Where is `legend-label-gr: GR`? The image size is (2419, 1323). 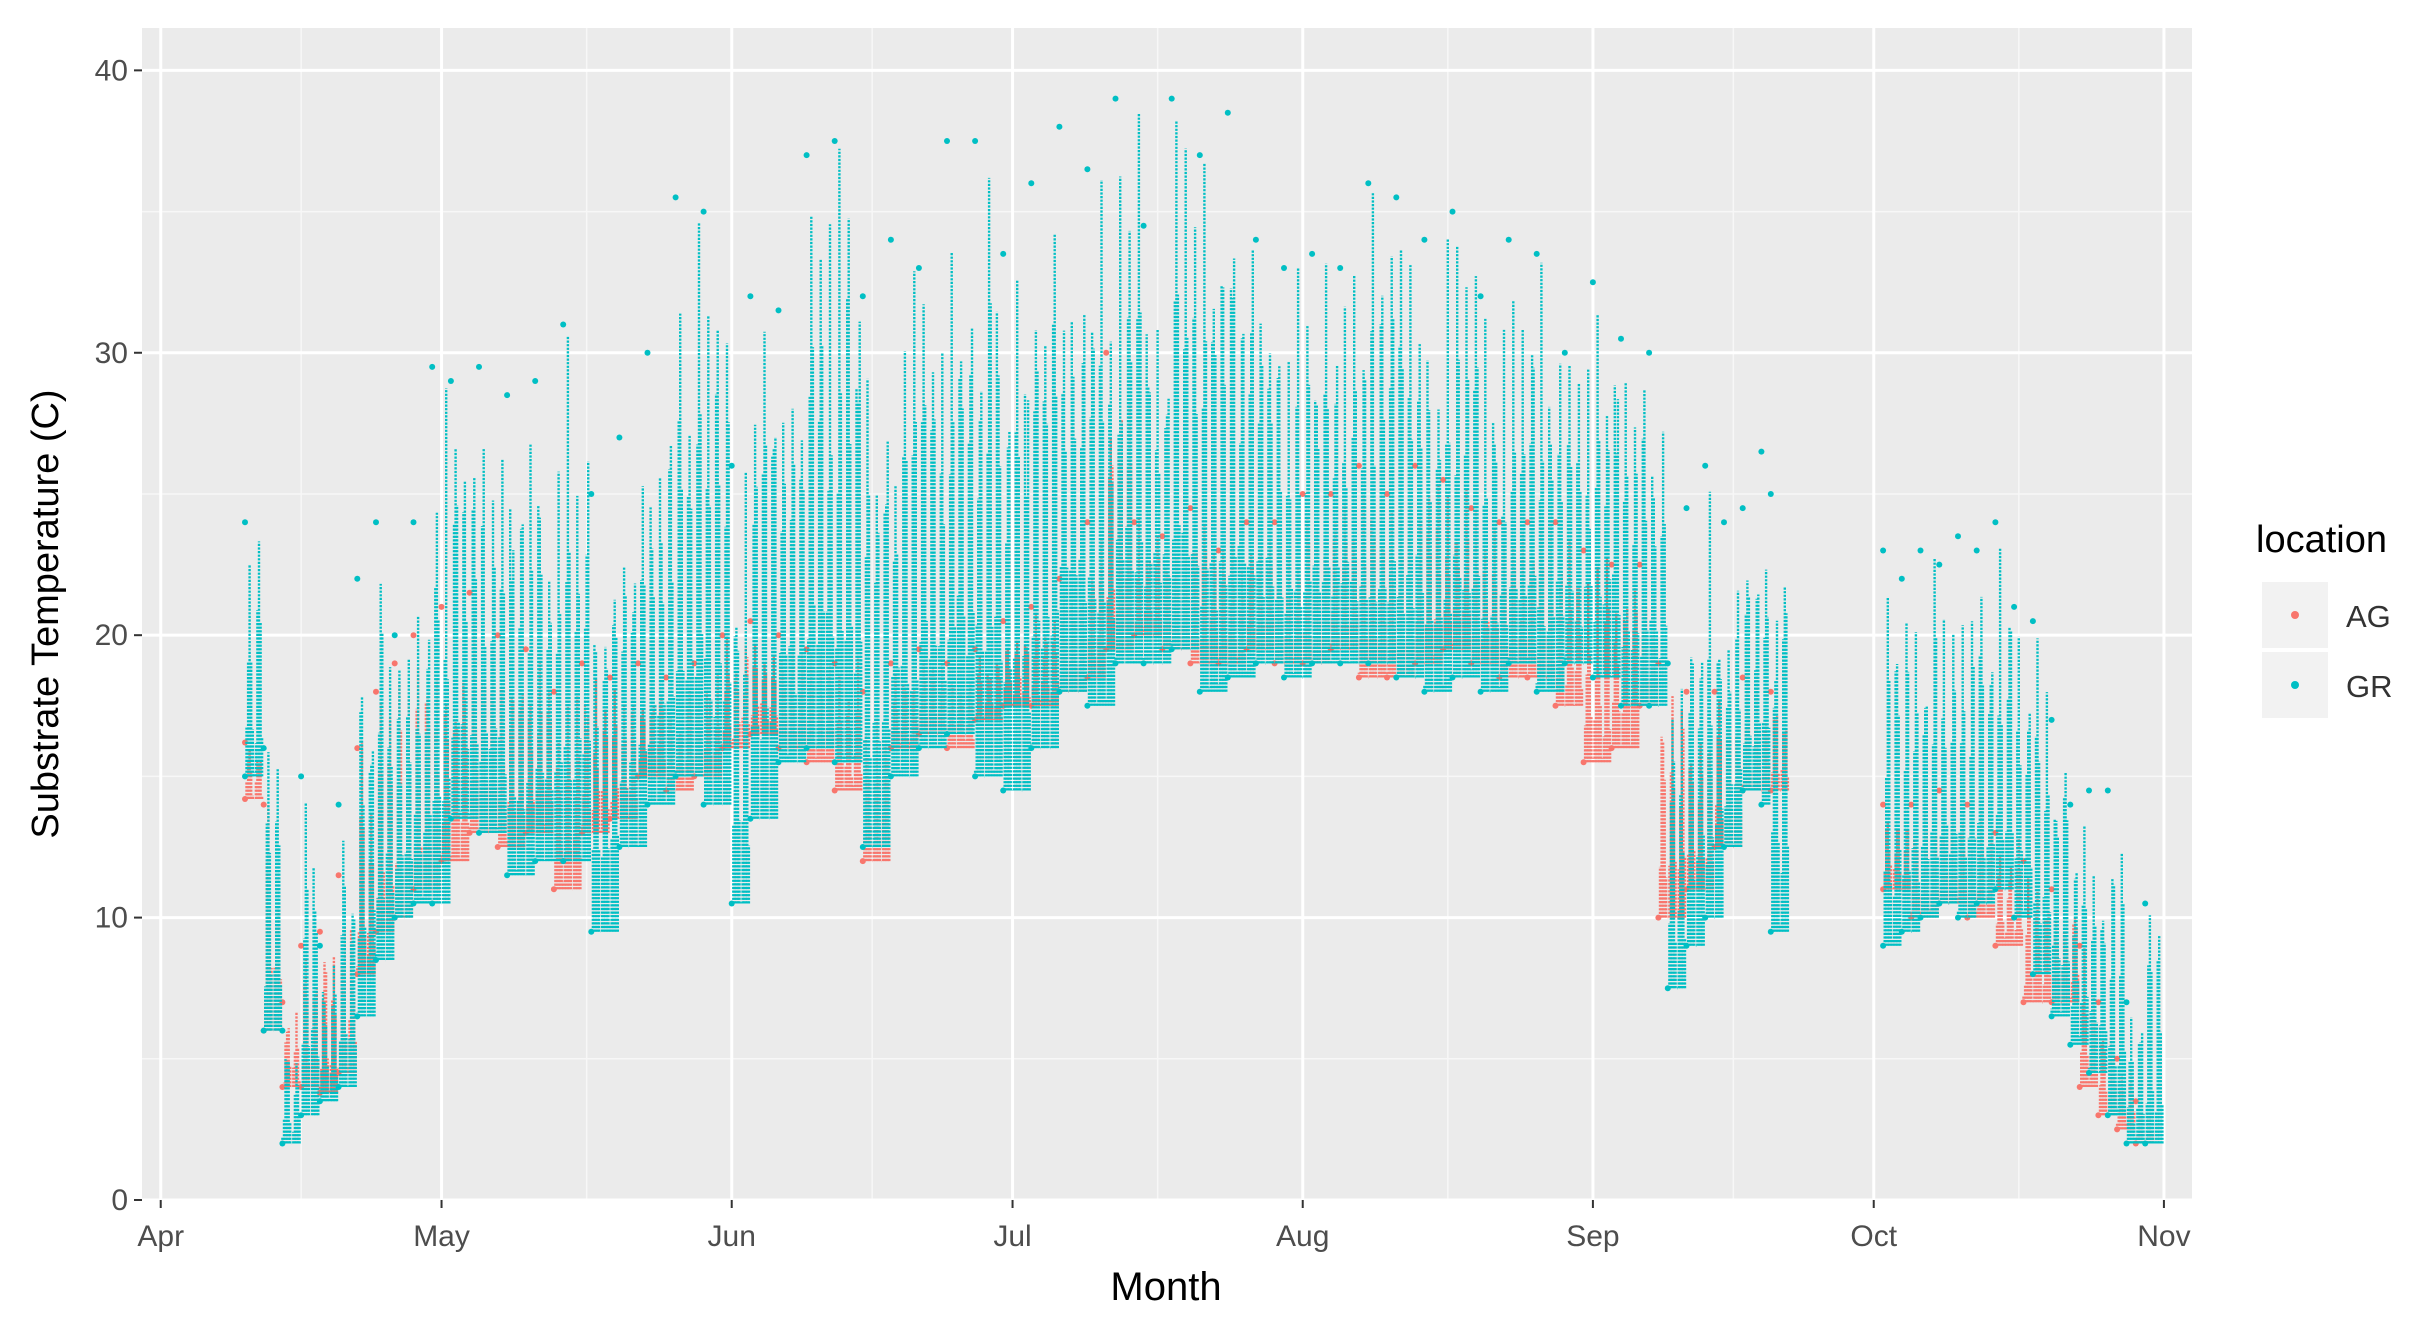 legend-label-gr: GR is located at coordinates (2369, 686).